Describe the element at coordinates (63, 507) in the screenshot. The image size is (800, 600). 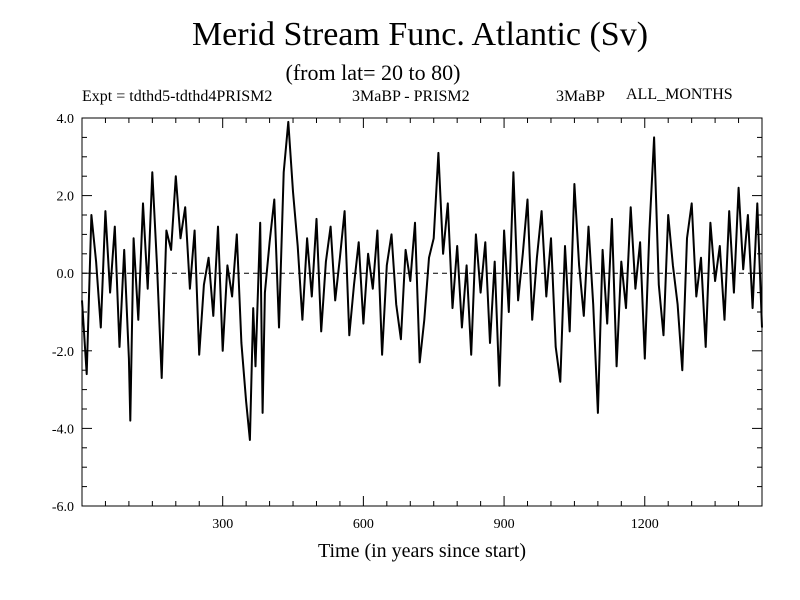
I see `y-tick-label: -6.0` at that location.